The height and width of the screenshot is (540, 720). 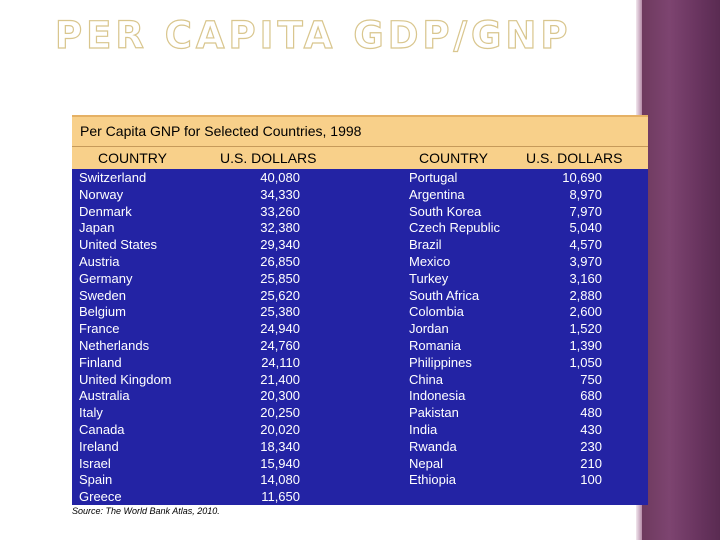 What do you see at coordinates (445, 211) in the screenshot?
I see `country-cell: South Korea` at bounding box center [445, 211].